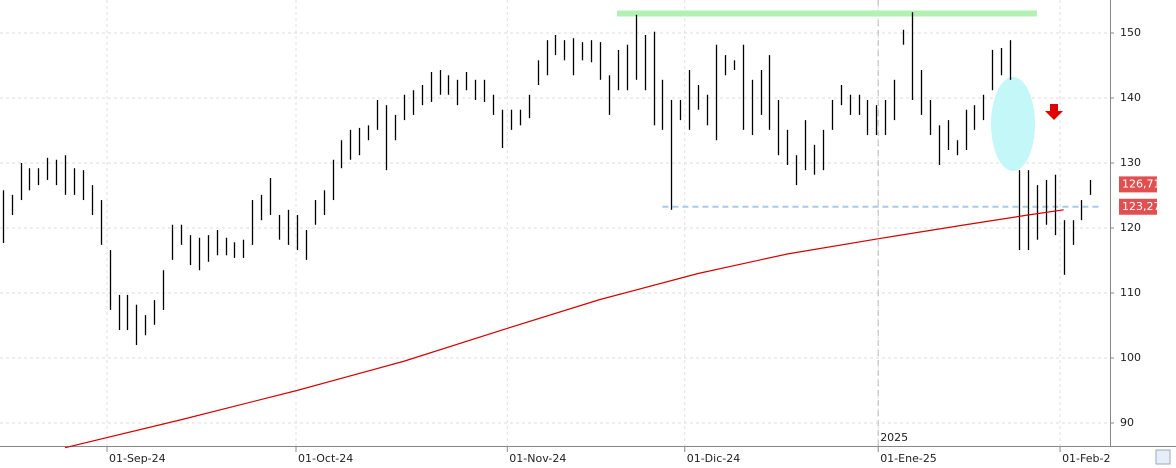 This screenshot has width=1176, height=468. What do you see at coordinates (1086, 458) in the screenshot?
I see `x-tick-label: 01-Feb-2` at bounding box center [1086, 458].